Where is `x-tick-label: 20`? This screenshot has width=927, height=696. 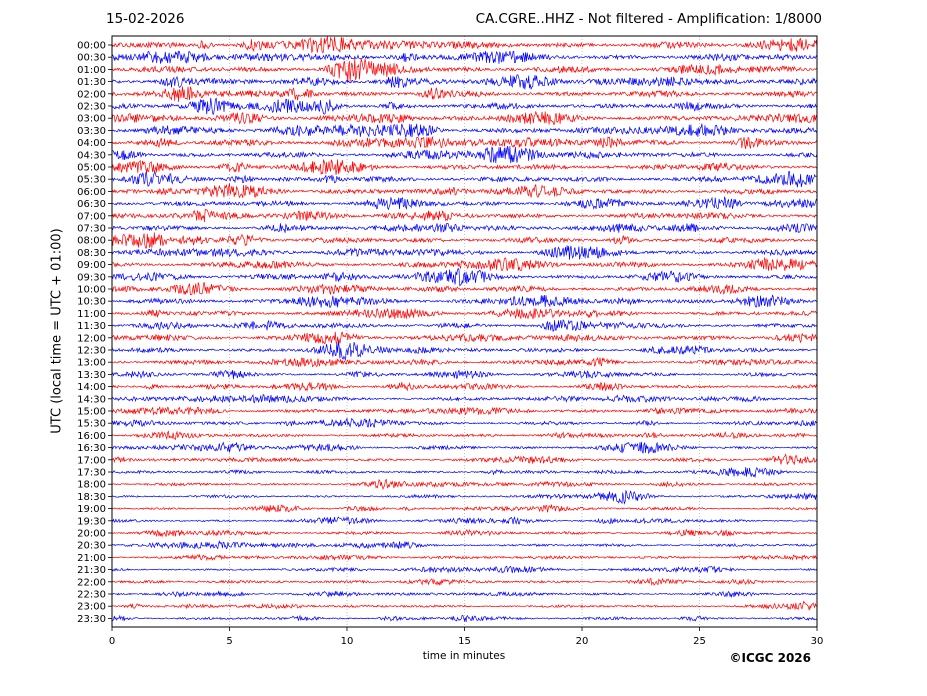
x-tick-label: 20 is located at coordinates (582, 641).